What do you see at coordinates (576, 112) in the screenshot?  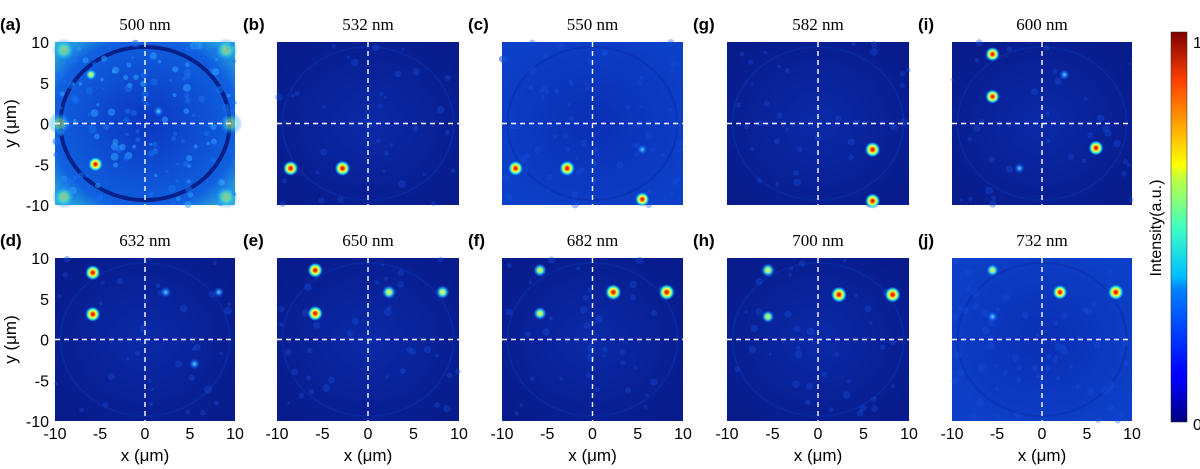 I see `heatmap-panel: 550 nm (c)` at bounding box center [576, 112].